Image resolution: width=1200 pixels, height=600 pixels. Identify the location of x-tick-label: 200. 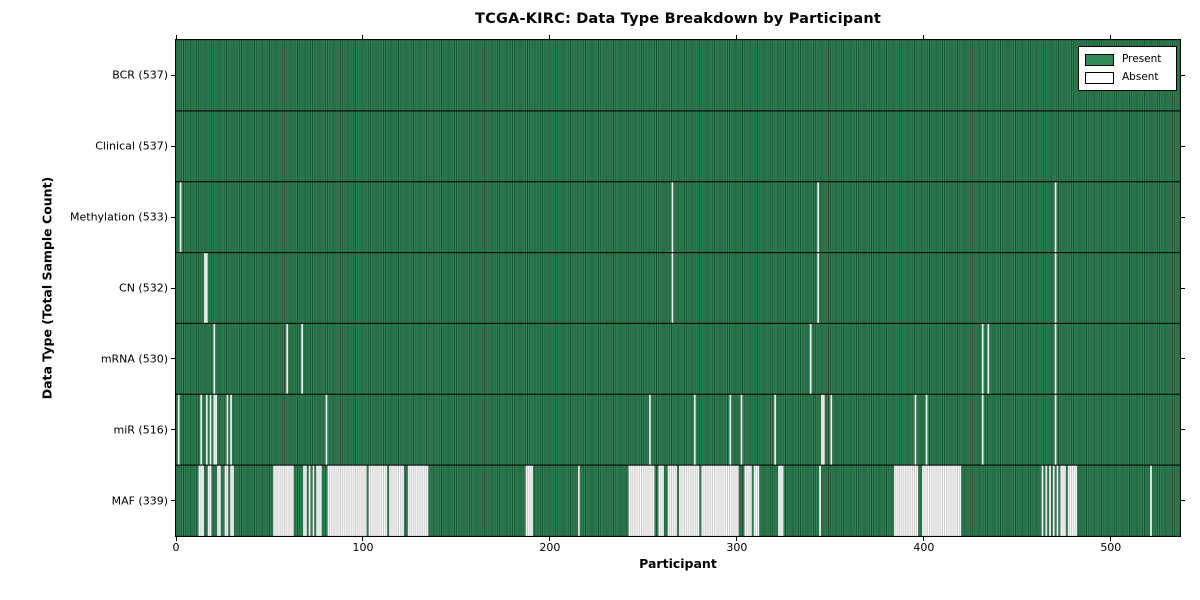
(550, 547).